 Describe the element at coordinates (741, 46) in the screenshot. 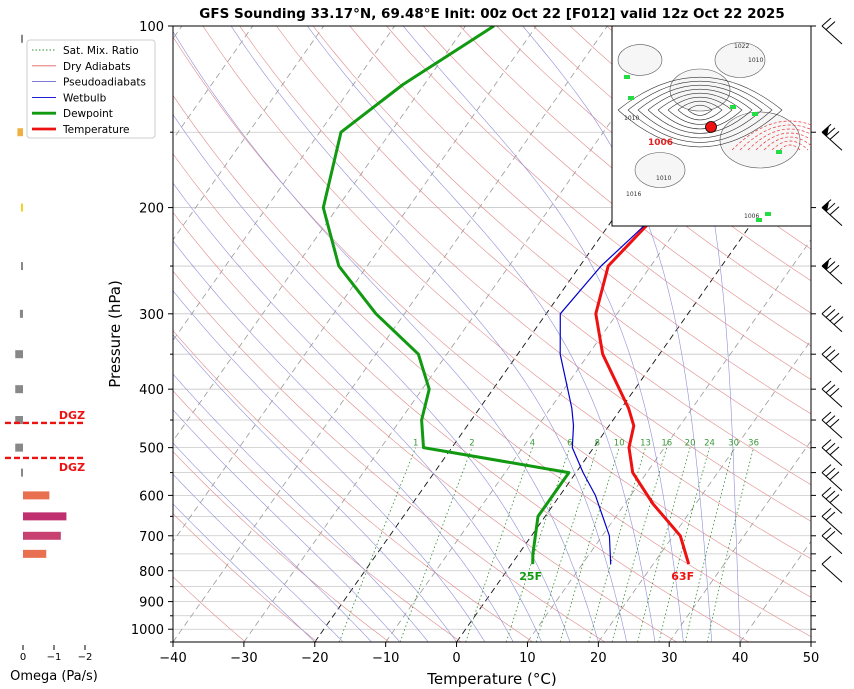

I see `map-contour-label: 1022` at that location.